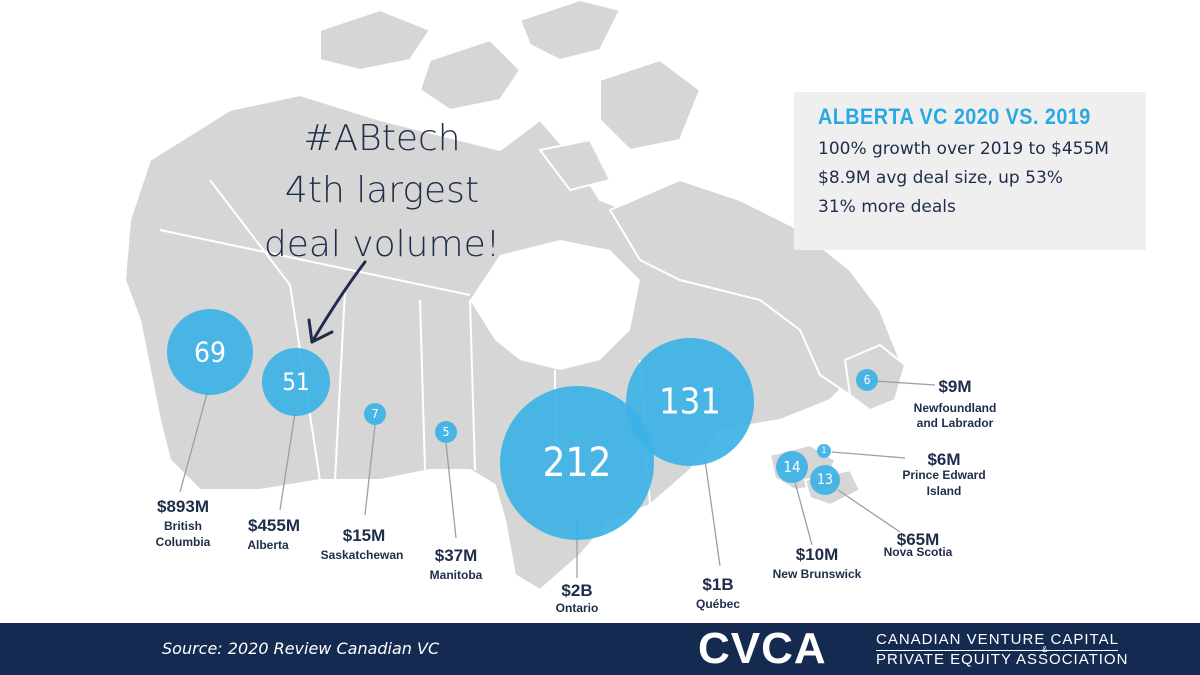  Describe the element at coordinates (817, 574) in the screenshot. I see `name-new-brunswick: New Brunswick` at that location.